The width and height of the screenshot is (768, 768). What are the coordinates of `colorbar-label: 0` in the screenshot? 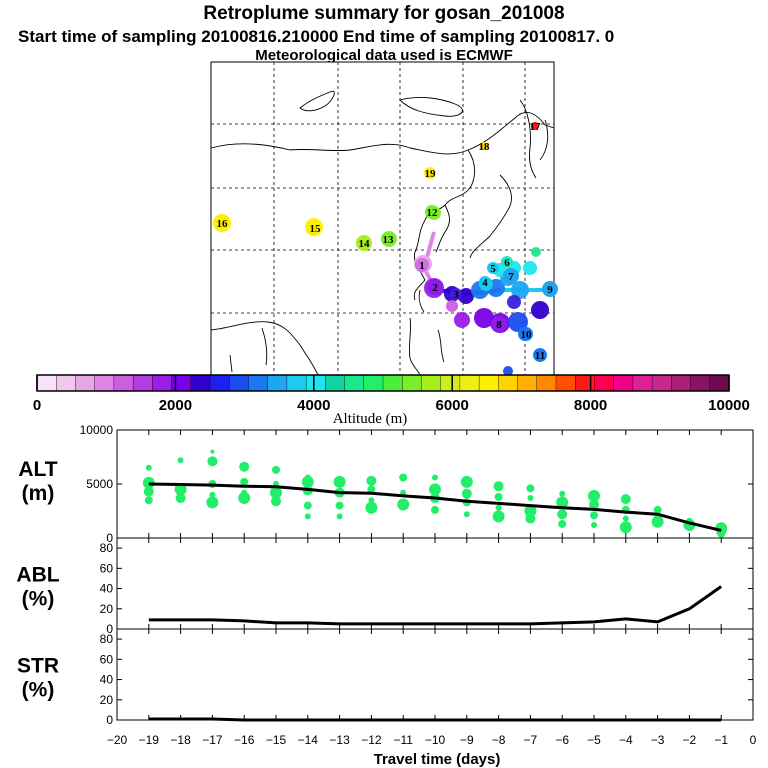 It's located at (37, 405).